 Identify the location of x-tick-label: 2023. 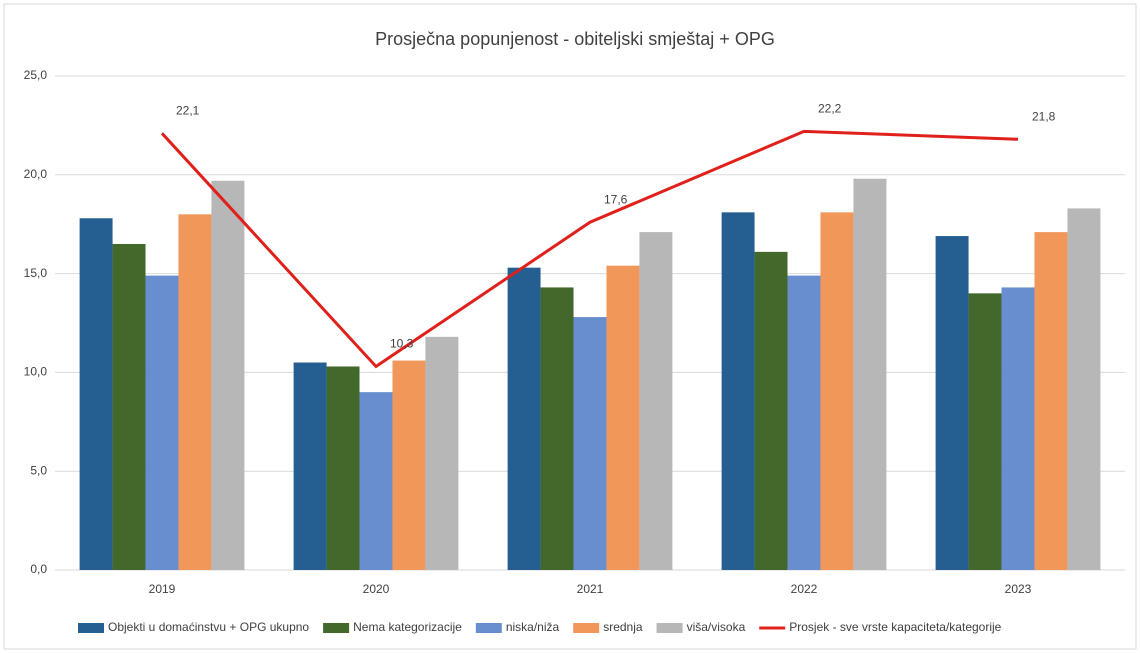
(1018, 589).